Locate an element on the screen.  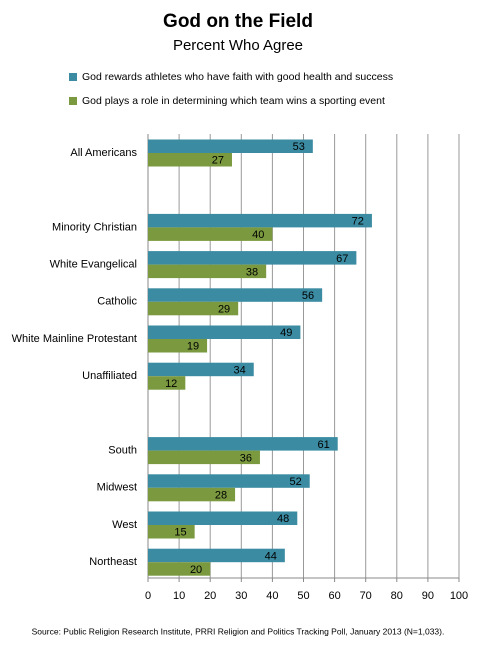
y-tick-label: Midwest is located at coordinates (117, 488).